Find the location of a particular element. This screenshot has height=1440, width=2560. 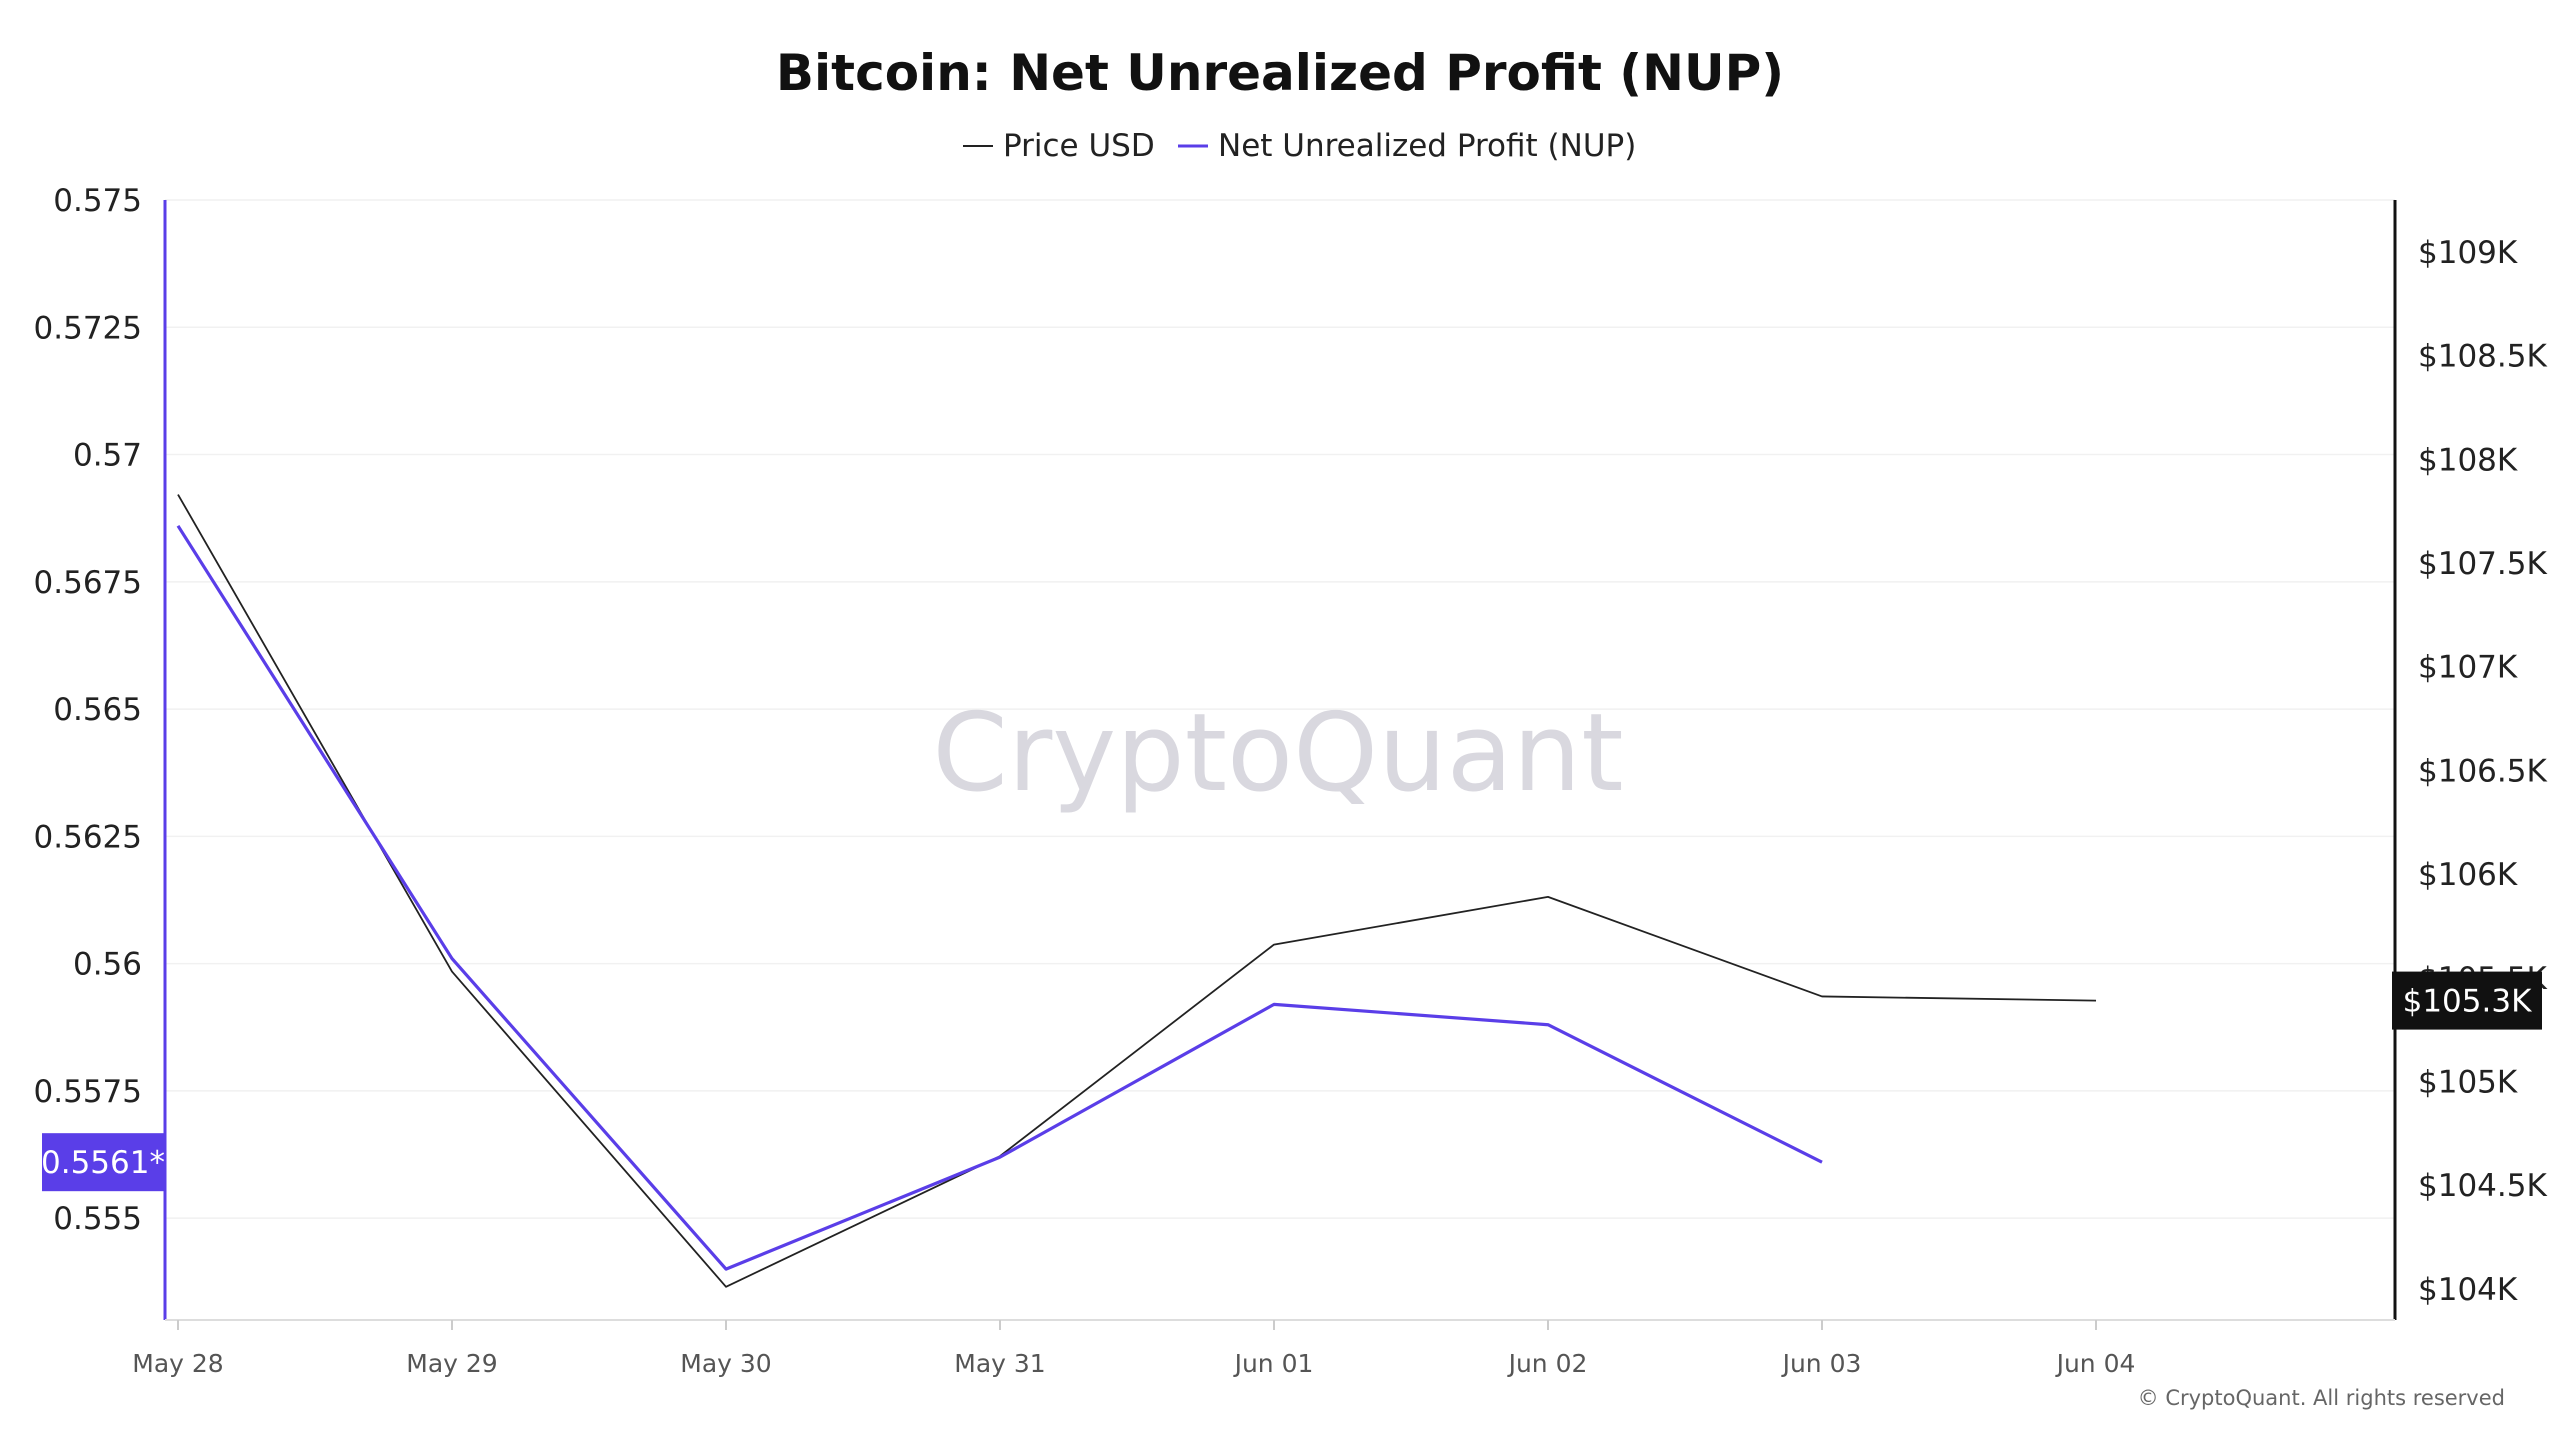

x-tick-label: Jun 03 is located at coordinates (1821, 1363).